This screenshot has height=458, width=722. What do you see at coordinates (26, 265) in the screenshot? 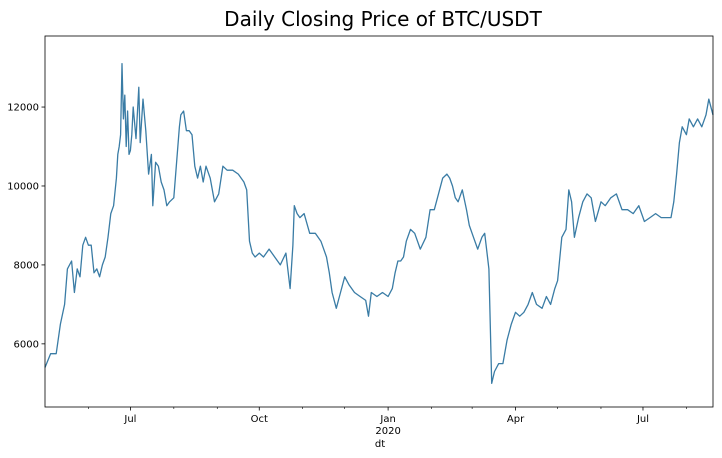
I see `y-tick-label: 8000` at bounding box center [26, 265].